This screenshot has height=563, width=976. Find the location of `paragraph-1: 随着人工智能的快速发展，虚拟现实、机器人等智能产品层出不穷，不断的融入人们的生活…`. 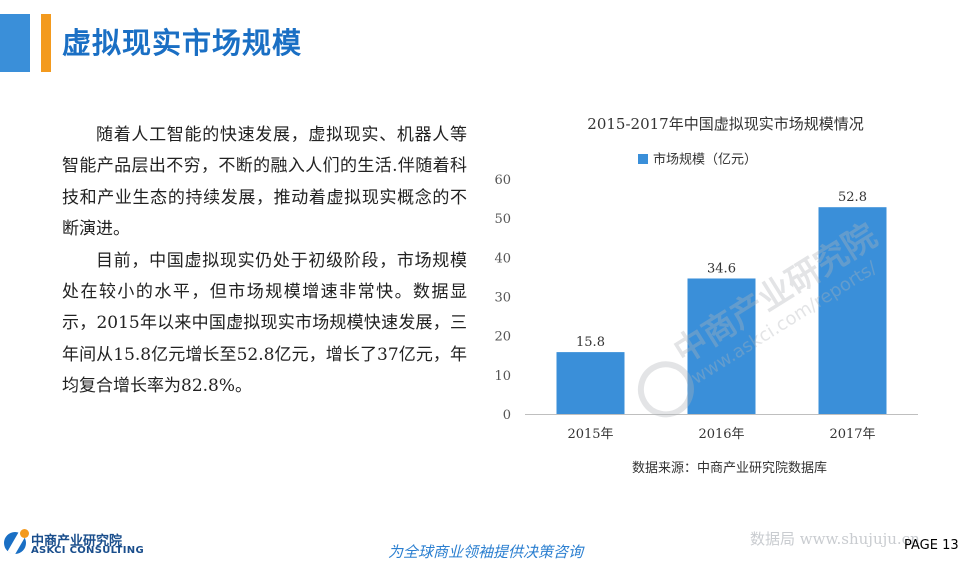

paragraph-1: 随着人工智能的快速发展，虚拟现实、机器人等智能产品层出不穷，不断的融入人们的生活… is located at coordinates (264, 182).